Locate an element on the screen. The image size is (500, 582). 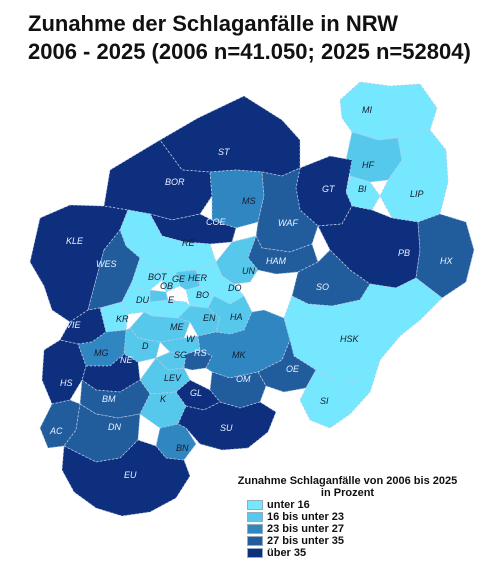
district-hs is located at coordinates (64, 372).